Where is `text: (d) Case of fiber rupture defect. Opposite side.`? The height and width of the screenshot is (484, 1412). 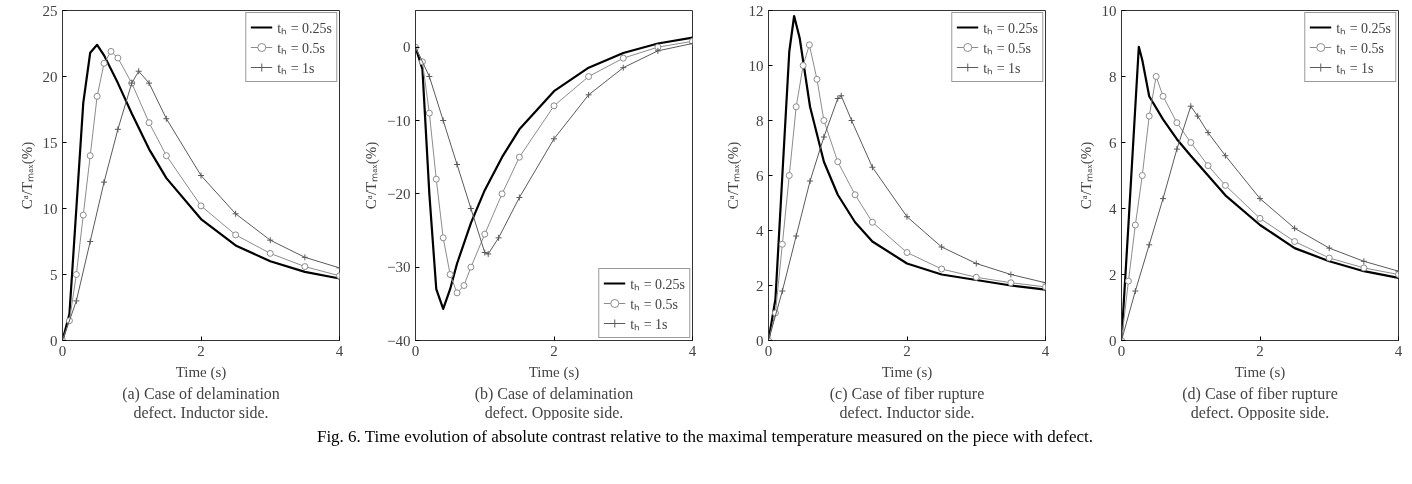
text: (d) Case of fiber rupture defect. Opposite side. is located at coordinates (1260, 403).